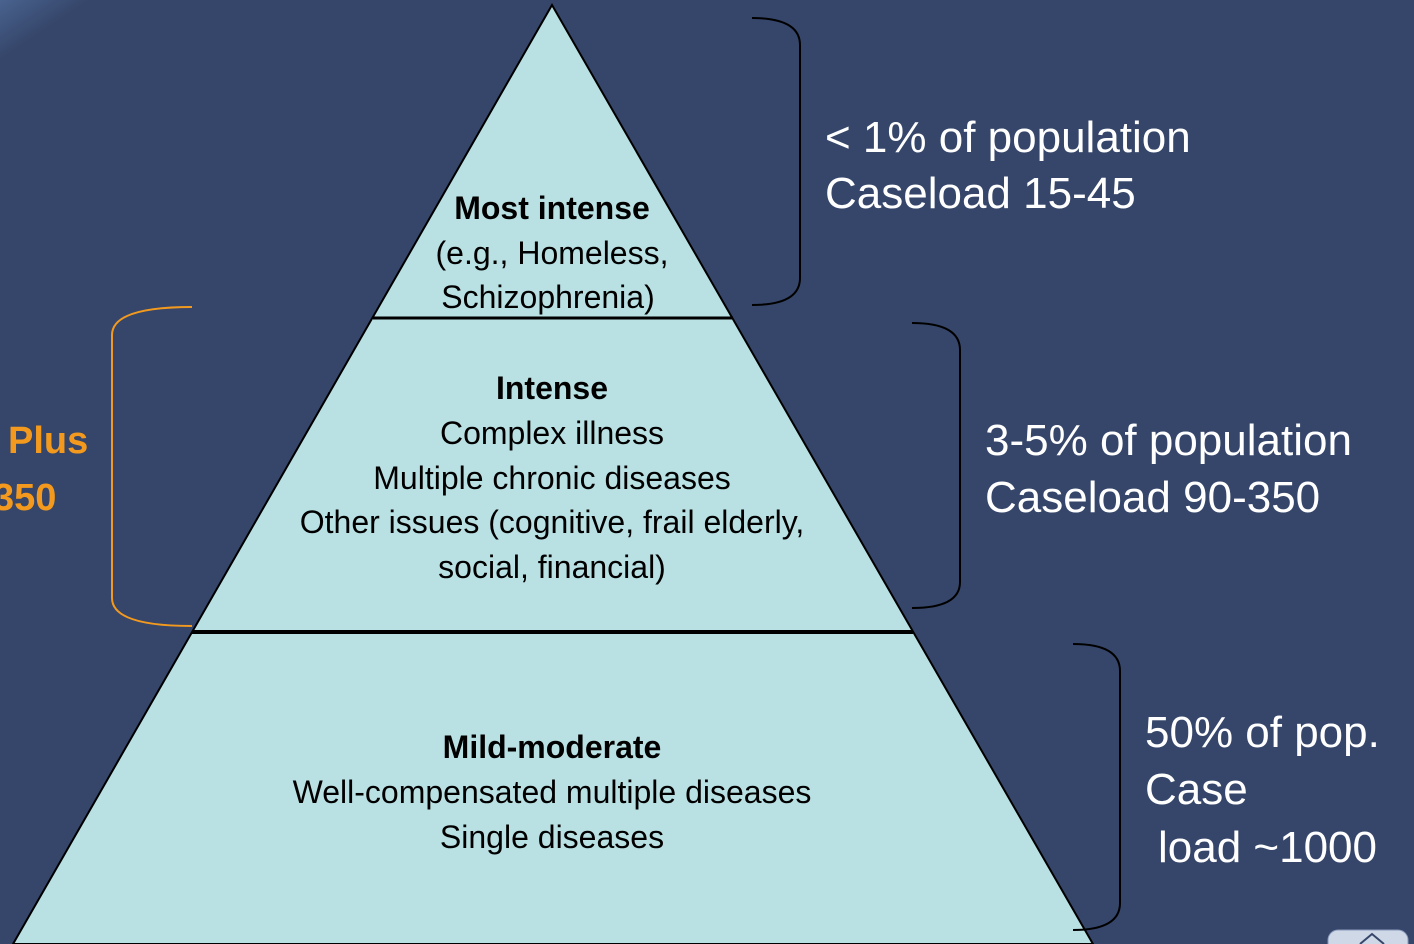  What do you see at coordinates (552, 433) in the screenshot?
I see `tier-line: Complex illness` at bounding box center [552, 433].